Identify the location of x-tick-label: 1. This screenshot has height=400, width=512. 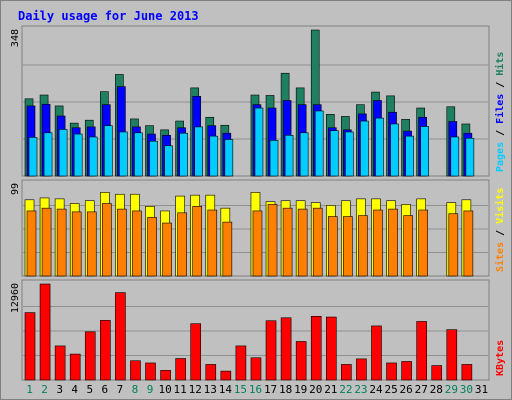
(29, 389).